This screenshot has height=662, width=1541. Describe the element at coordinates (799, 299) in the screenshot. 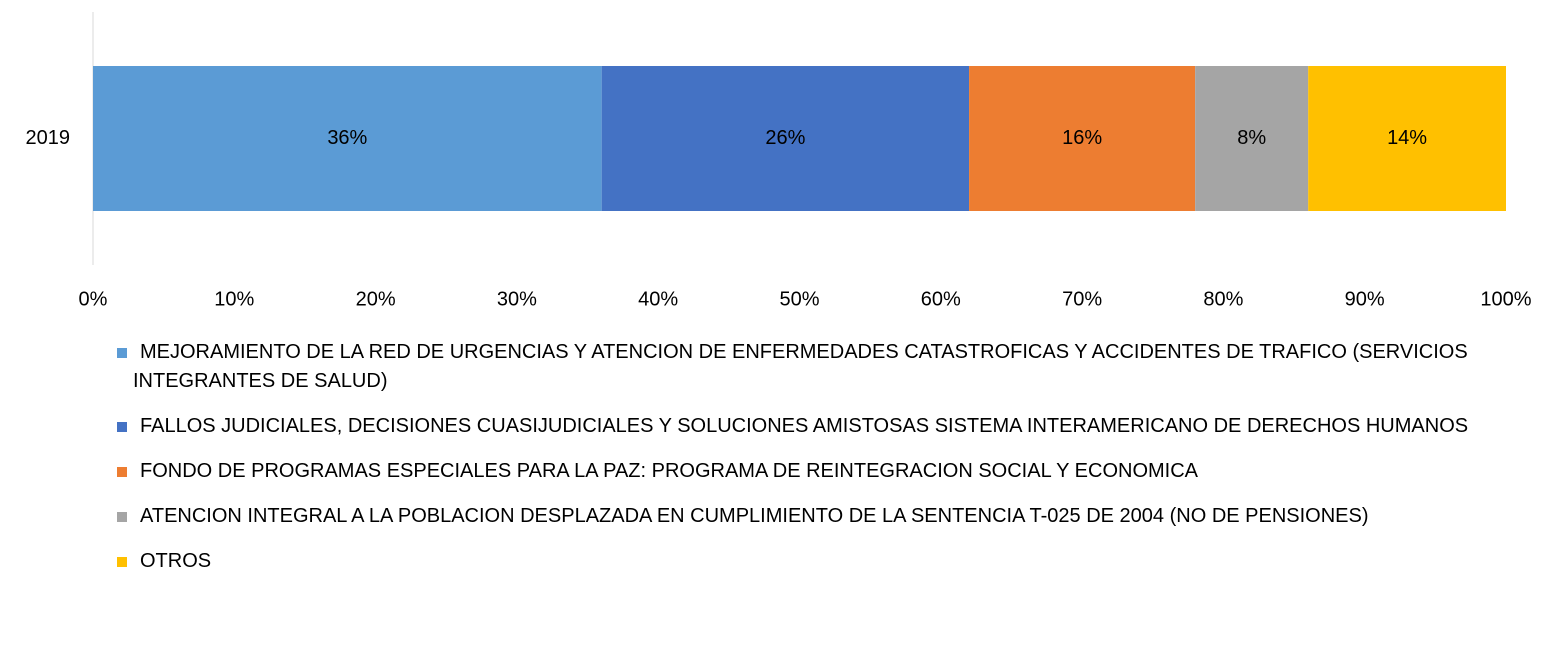

I see `x-tick-label: 50%` at that location.